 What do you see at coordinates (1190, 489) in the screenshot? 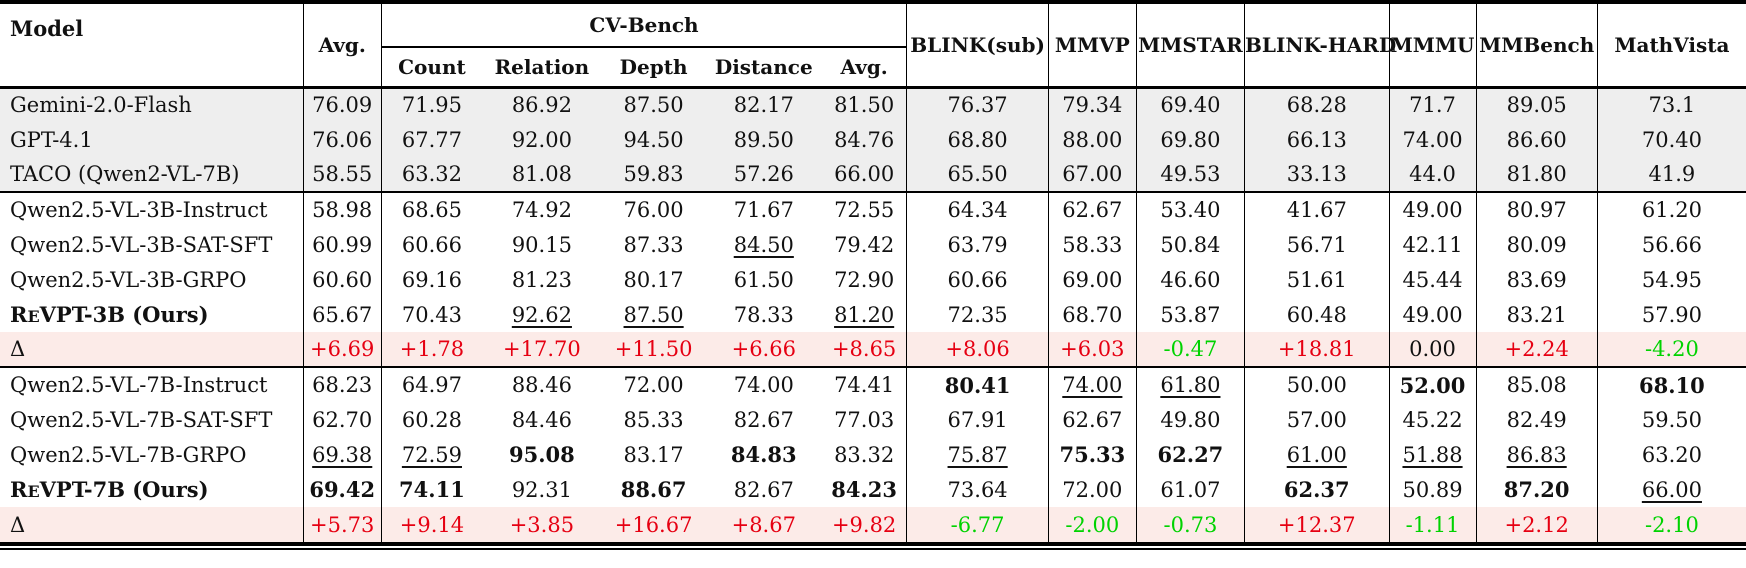
I see `value-cell: 61.07` at bounding box center [1190, 489].